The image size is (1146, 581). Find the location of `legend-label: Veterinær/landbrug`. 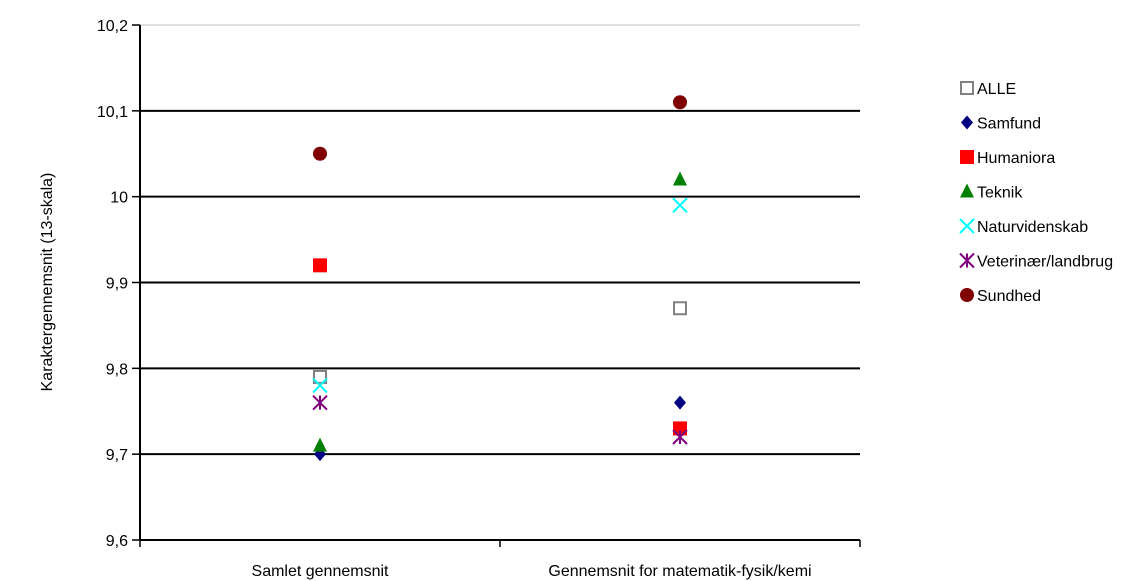

legend-label: Veterinær/landbrug is located at coordinates (1045, 262).